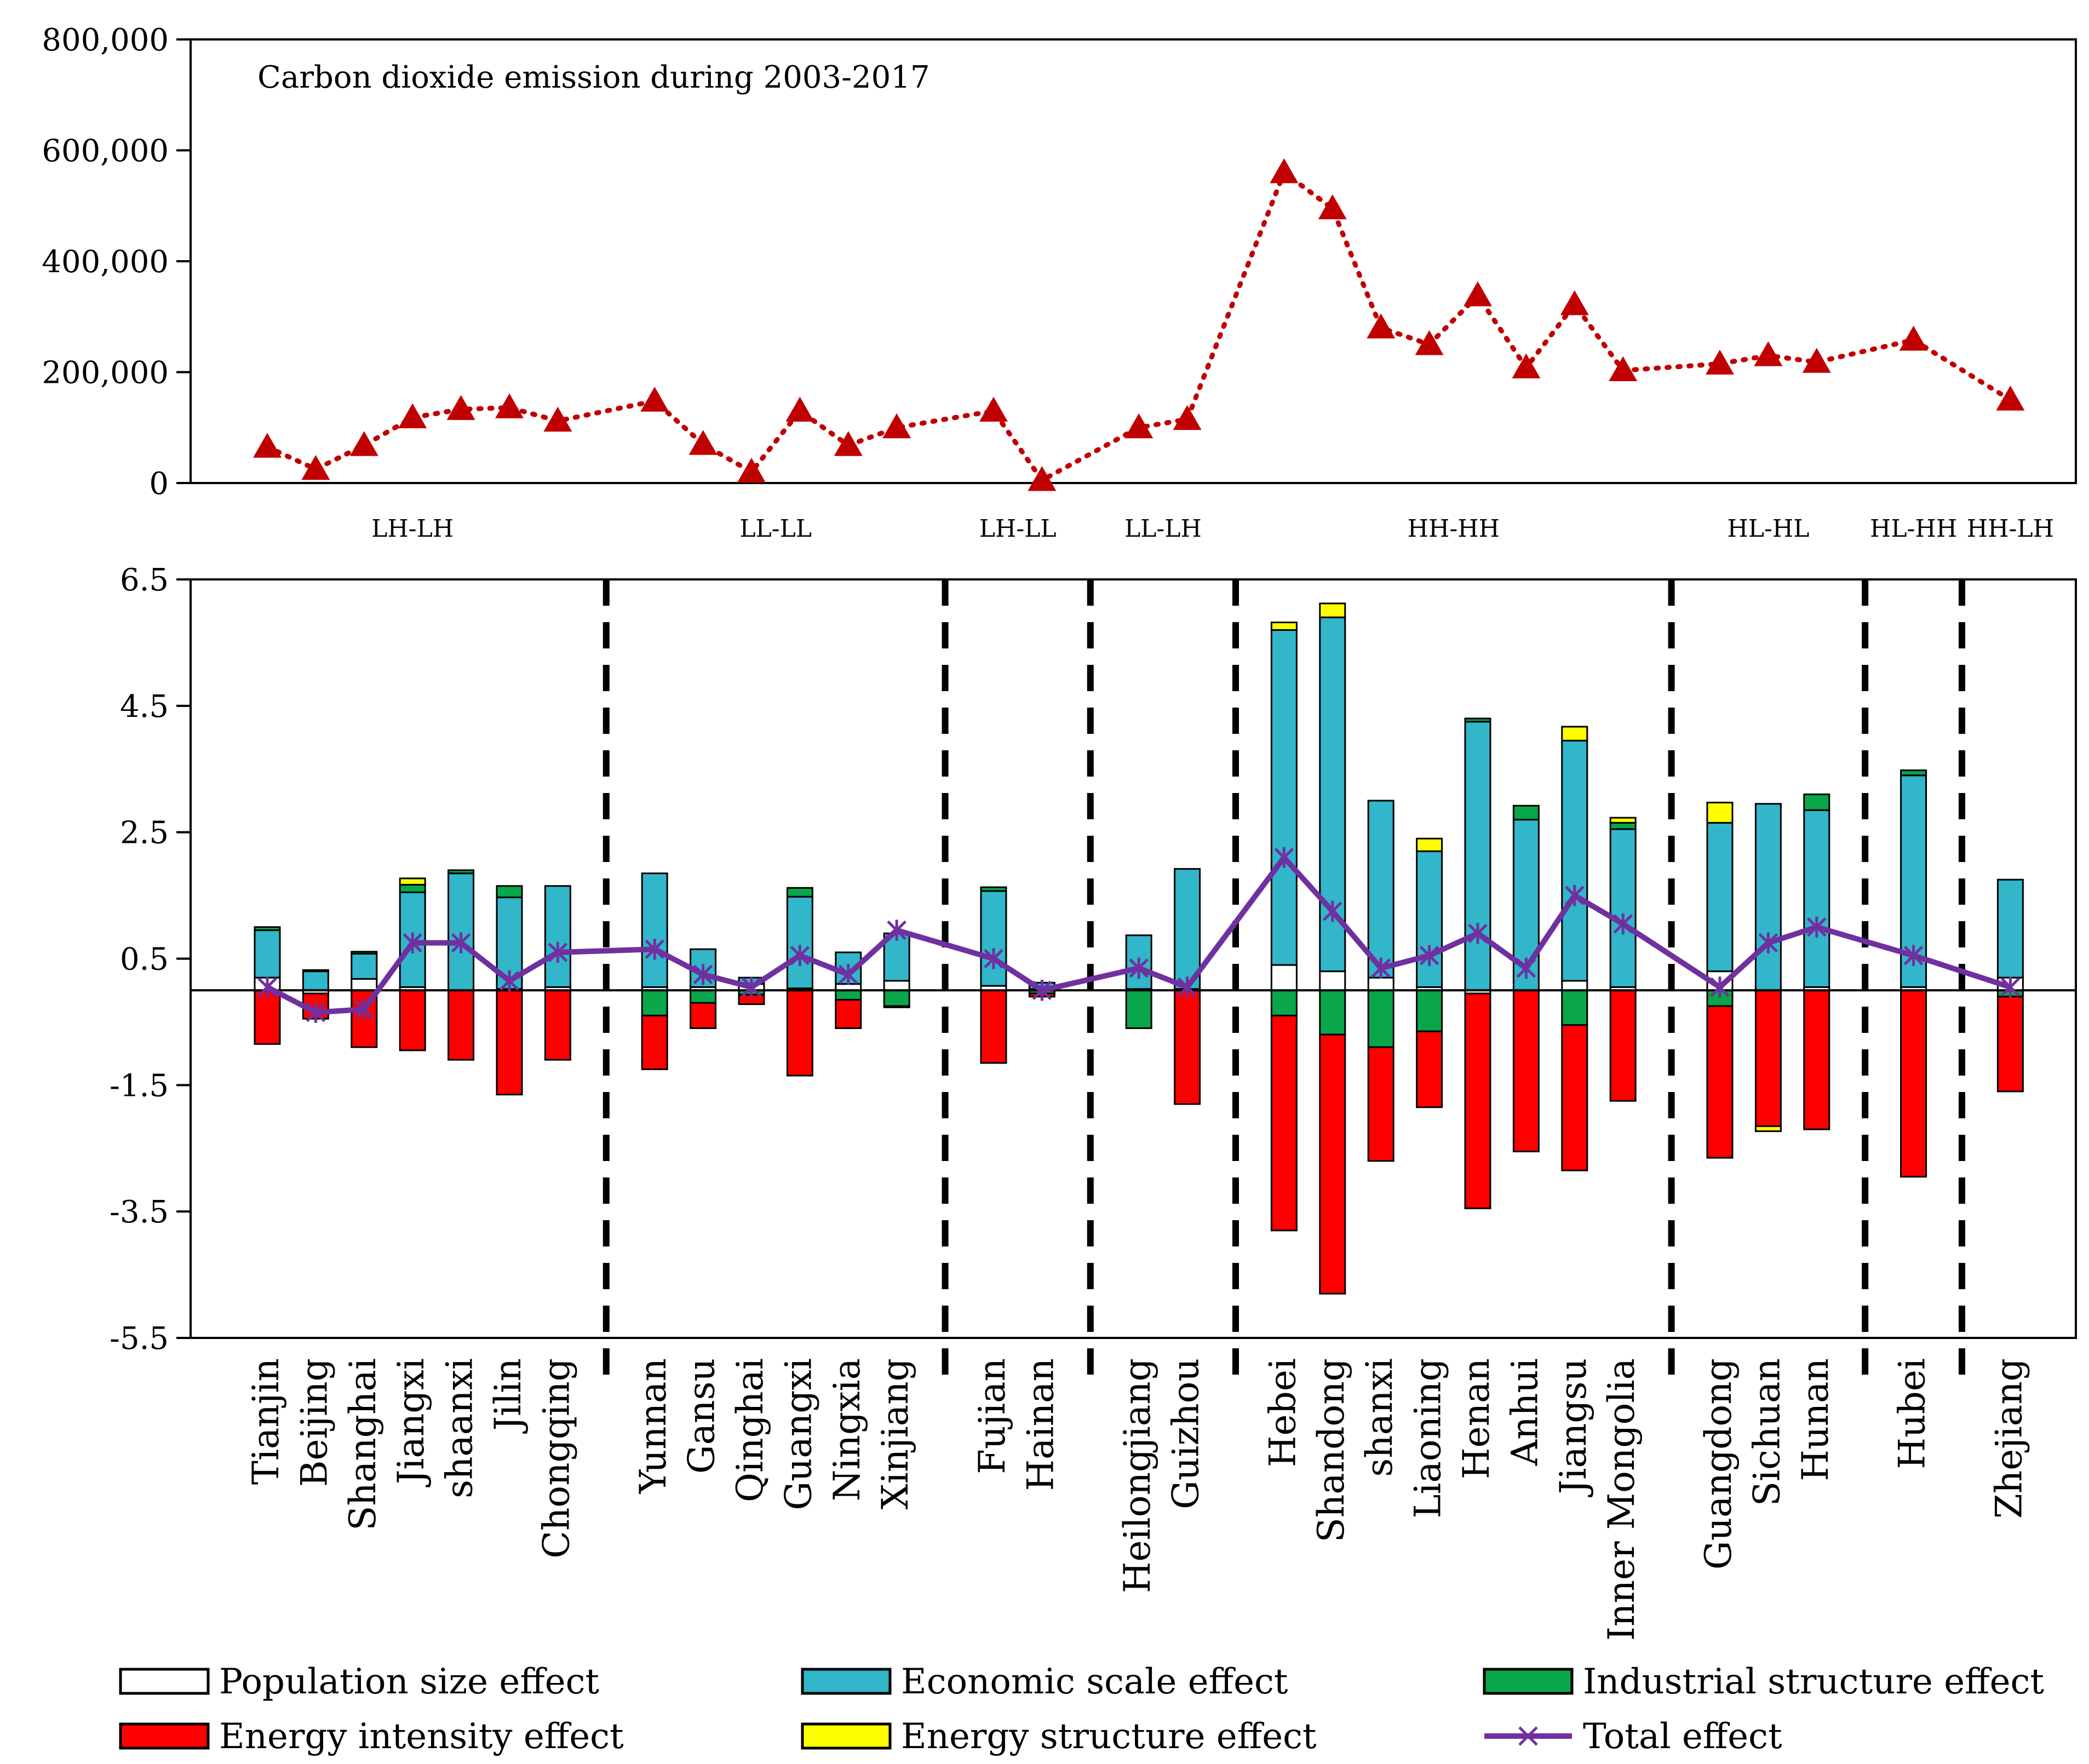  What do you see at coordinates (1813, 1682) in the screenshot?
I see `legend-label-industrial-structure-effect: Industrial structure effect` at bounding box center [1813, 1682].